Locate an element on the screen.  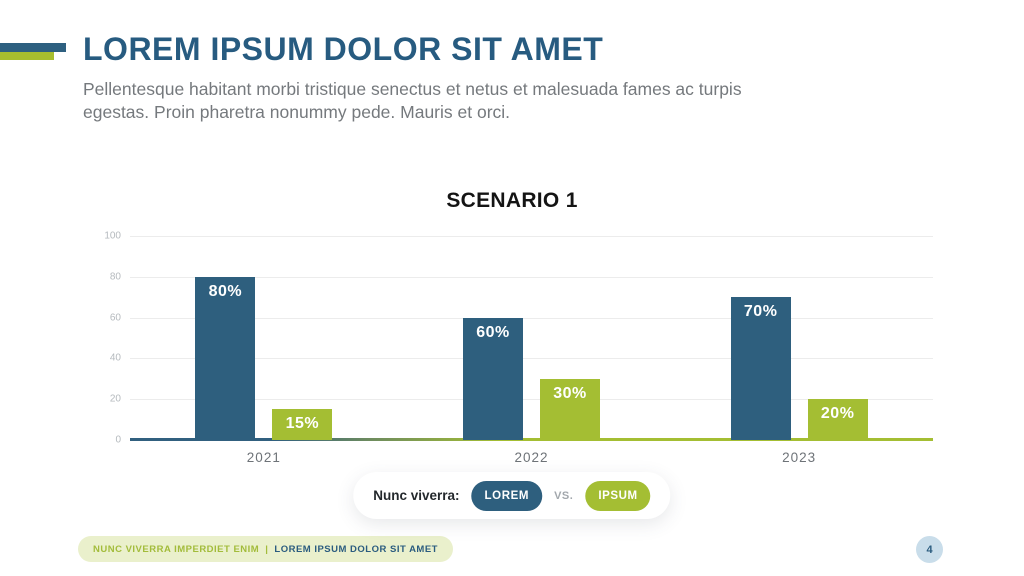
bar-group-2021: 80% 15% 2021 is located at coordinates (264, 350).